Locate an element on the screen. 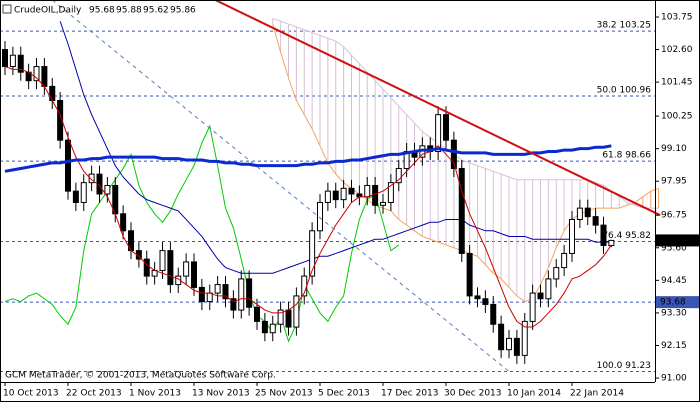 Image resolution: width=700 pixels, height=402 pixels. symbol-title: CrudeOIL,Daily is located at coordinates (48, 11).